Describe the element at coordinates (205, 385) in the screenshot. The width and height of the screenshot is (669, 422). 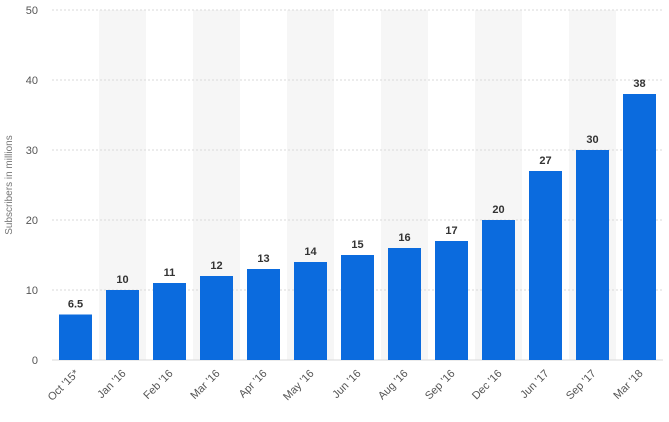
I see `x-tick-label: Mar '16` at that location.